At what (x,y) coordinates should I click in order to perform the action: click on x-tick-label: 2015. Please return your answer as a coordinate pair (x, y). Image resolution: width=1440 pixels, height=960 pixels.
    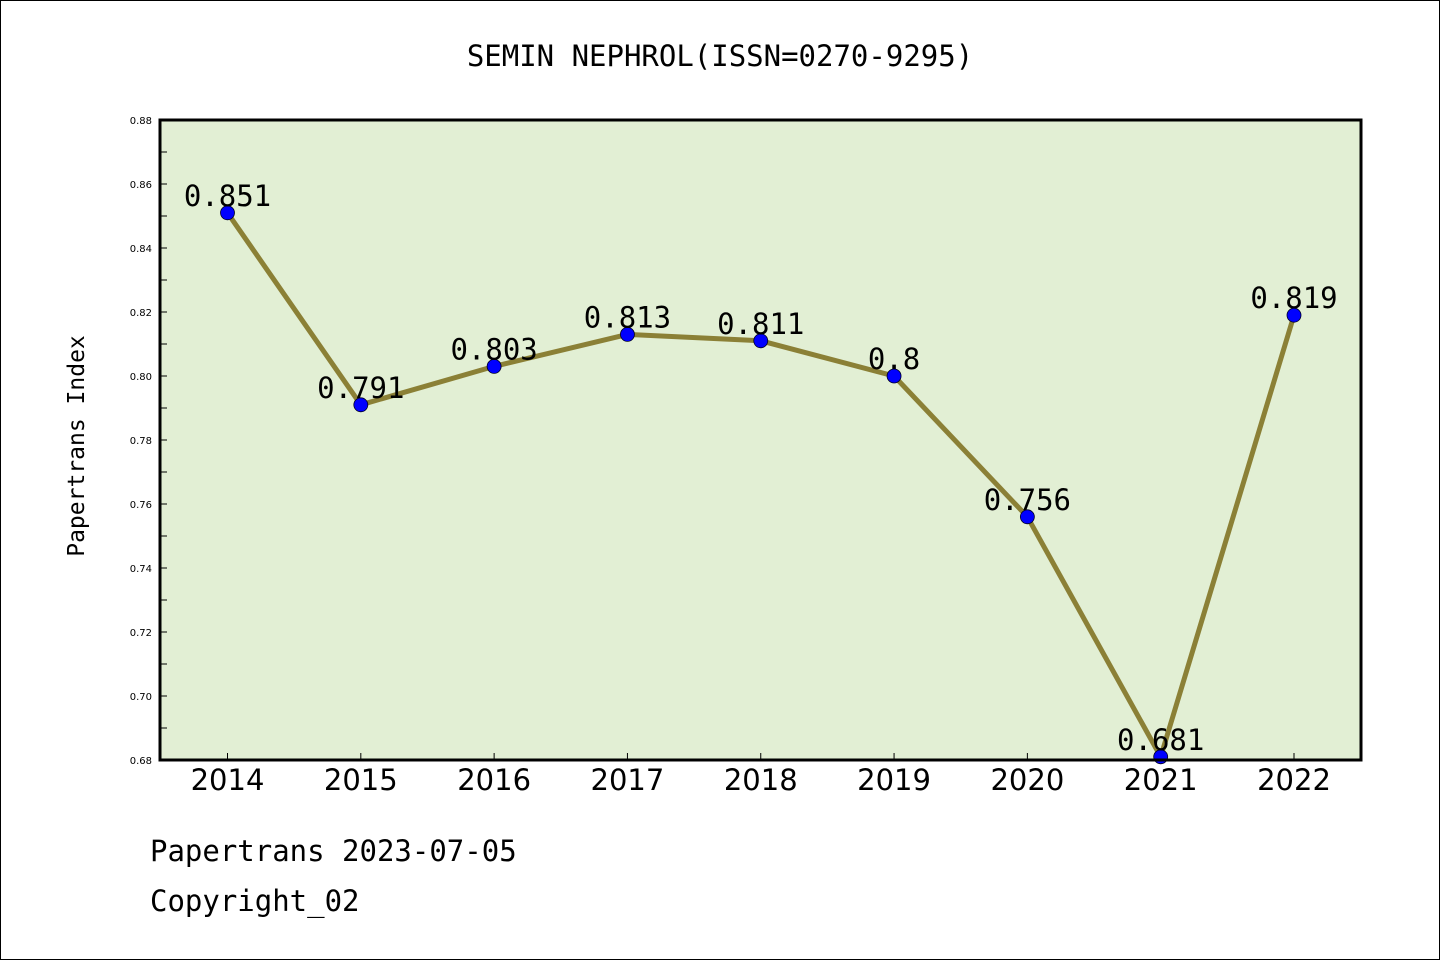
    Looking at the image, I should click on (361, 780).